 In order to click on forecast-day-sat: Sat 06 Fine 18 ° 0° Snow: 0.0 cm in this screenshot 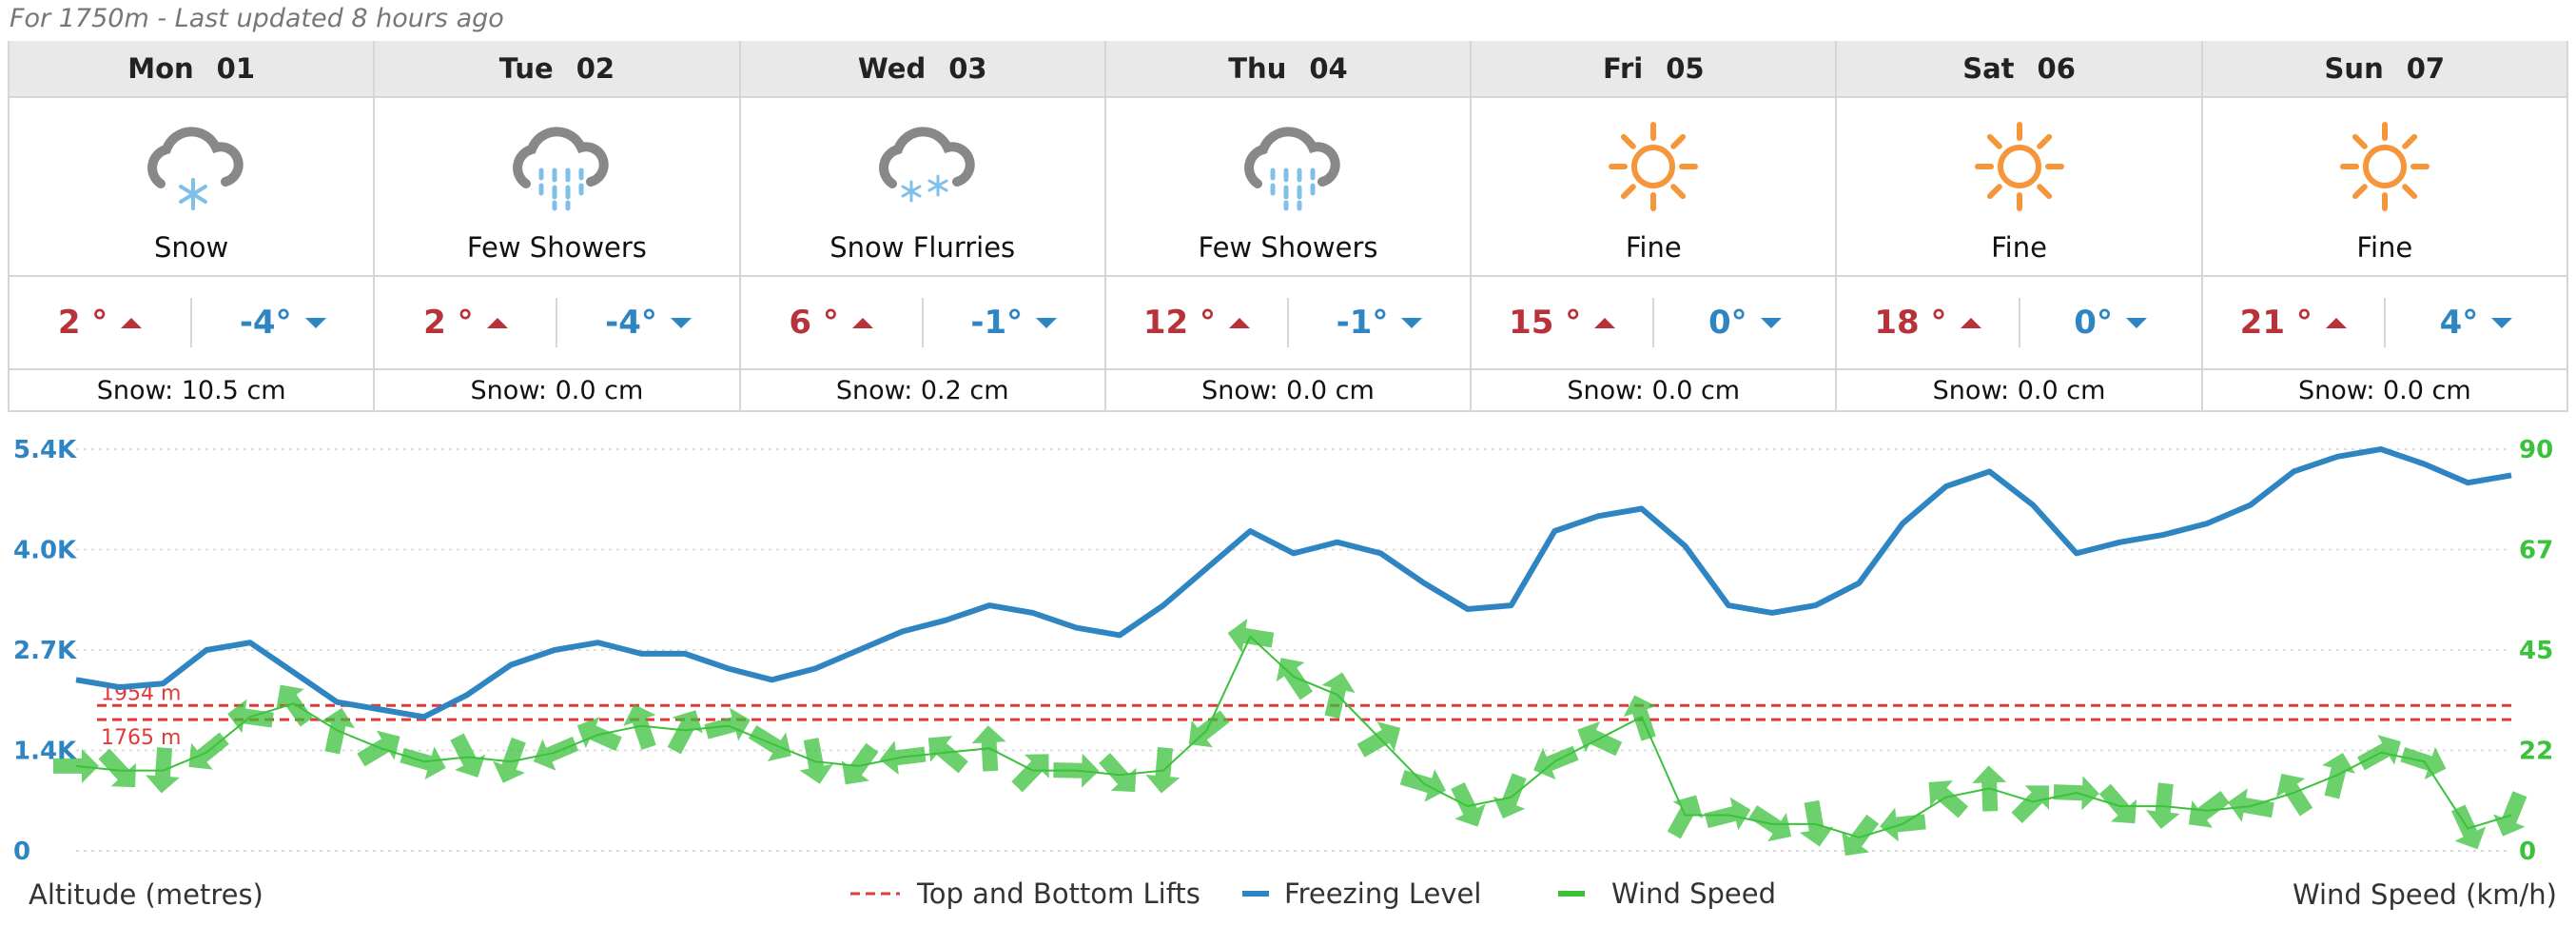, I will do `click(2020, 226)`.